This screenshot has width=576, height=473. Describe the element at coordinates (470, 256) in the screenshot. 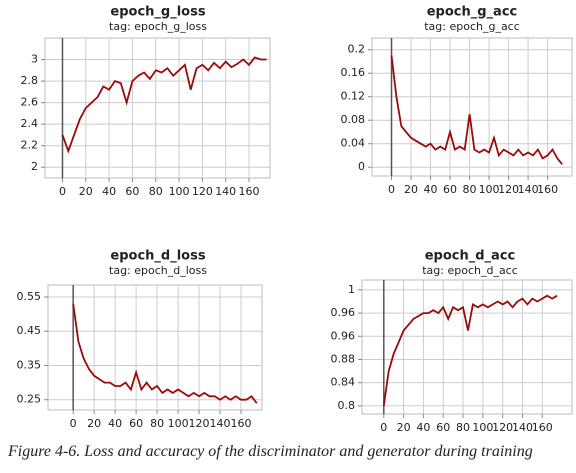

I see `chart-title: epoch_d_acc` at that location.